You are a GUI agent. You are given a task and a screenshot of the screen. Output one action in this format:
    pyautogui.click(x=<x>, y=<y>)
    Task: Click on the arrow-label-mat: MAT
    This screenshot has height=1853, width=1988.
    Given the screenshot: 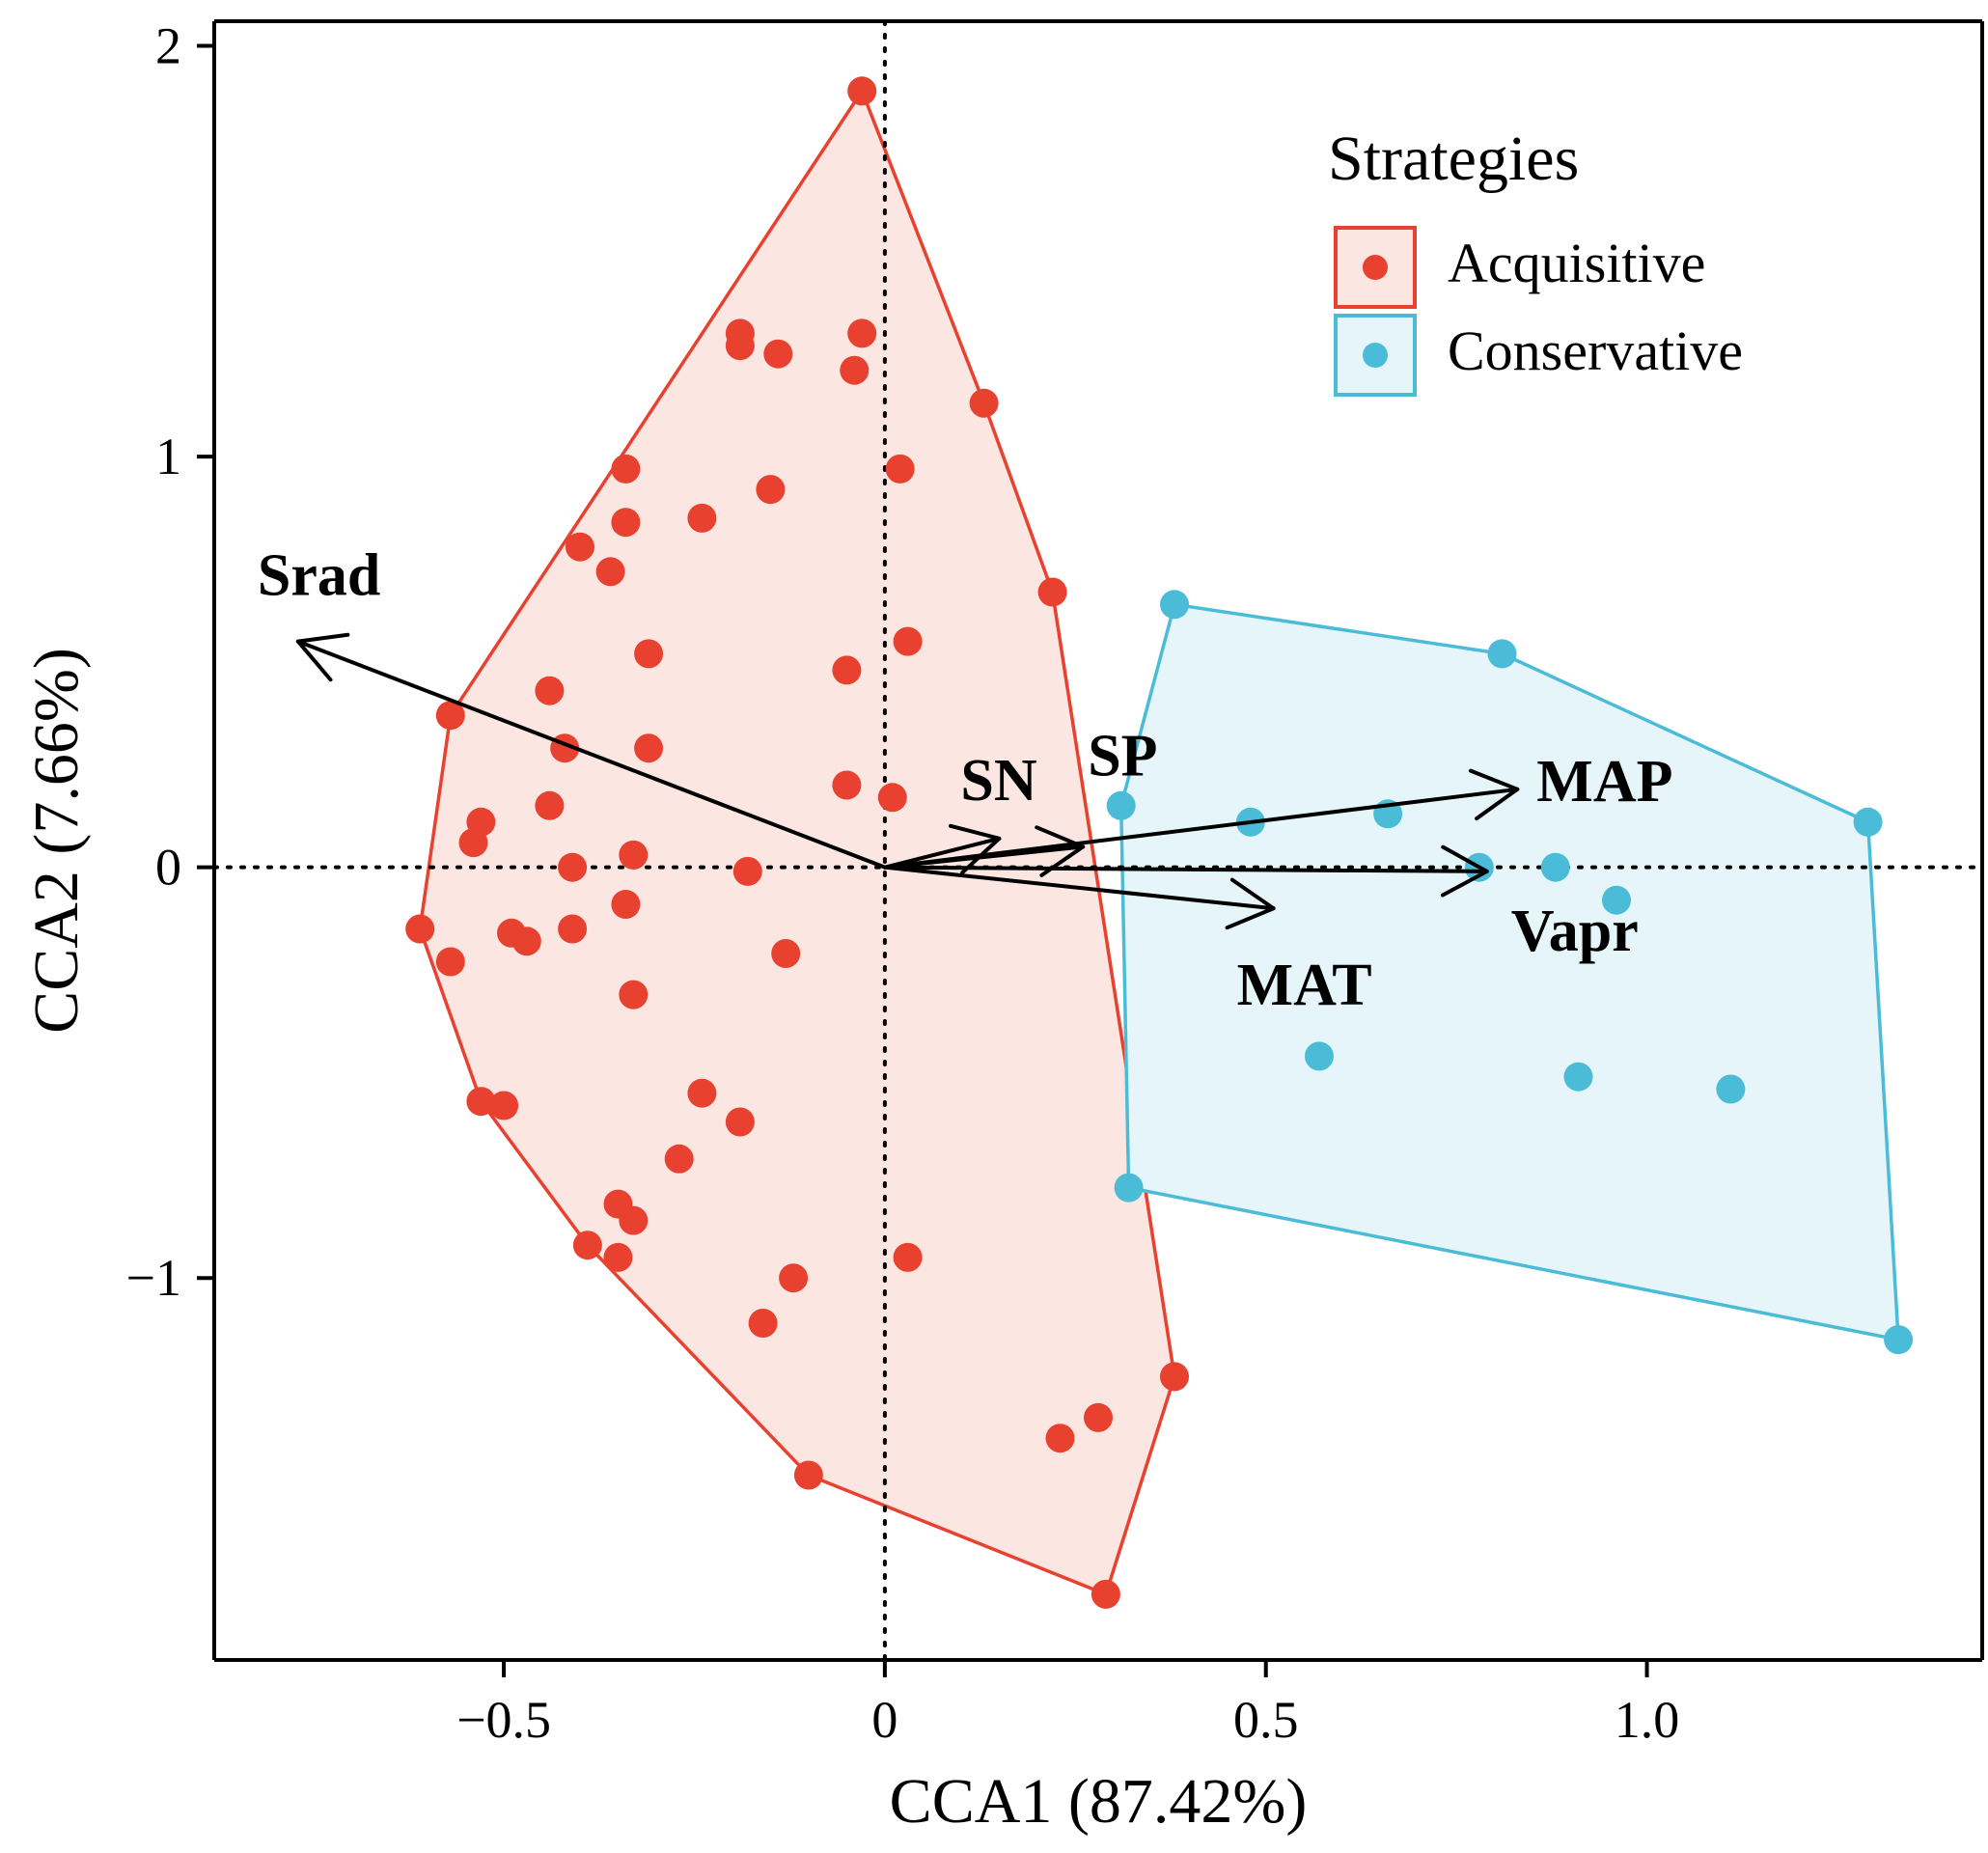 What is the action you would take?
    pyautogui.click(x=1304, y=985)
    